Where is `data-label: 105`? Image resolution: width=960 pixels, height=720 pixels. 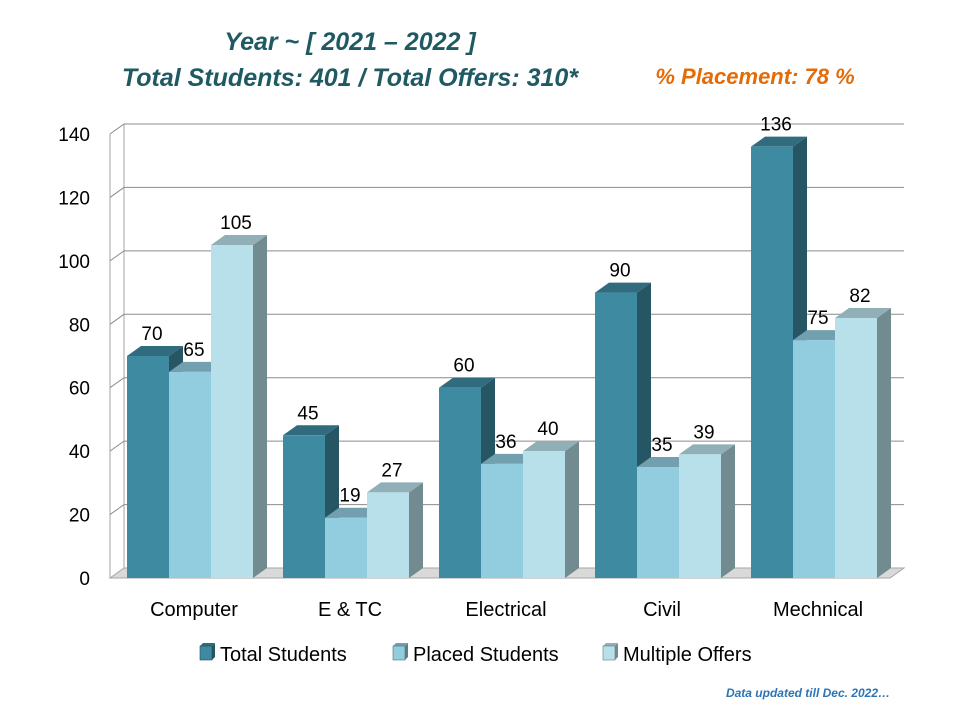 data-label: 105 is located at coordinates (236, 223).